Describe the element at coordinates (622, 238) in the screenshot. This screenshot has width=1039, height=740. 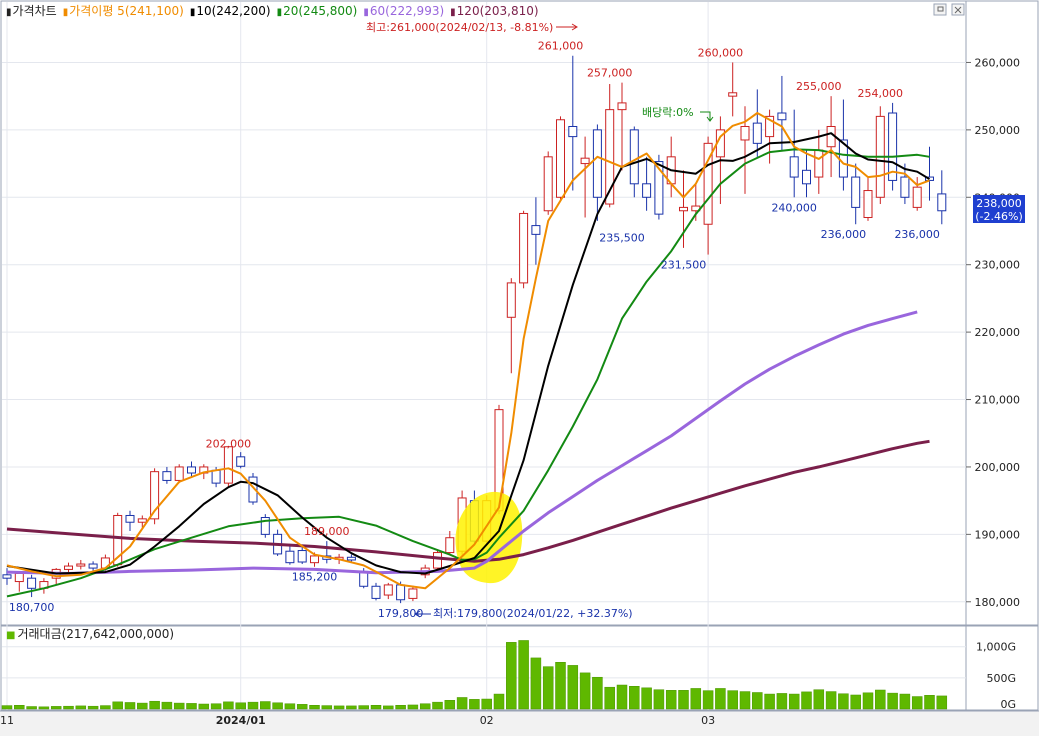
I see `price-label: 235,500` at that location.